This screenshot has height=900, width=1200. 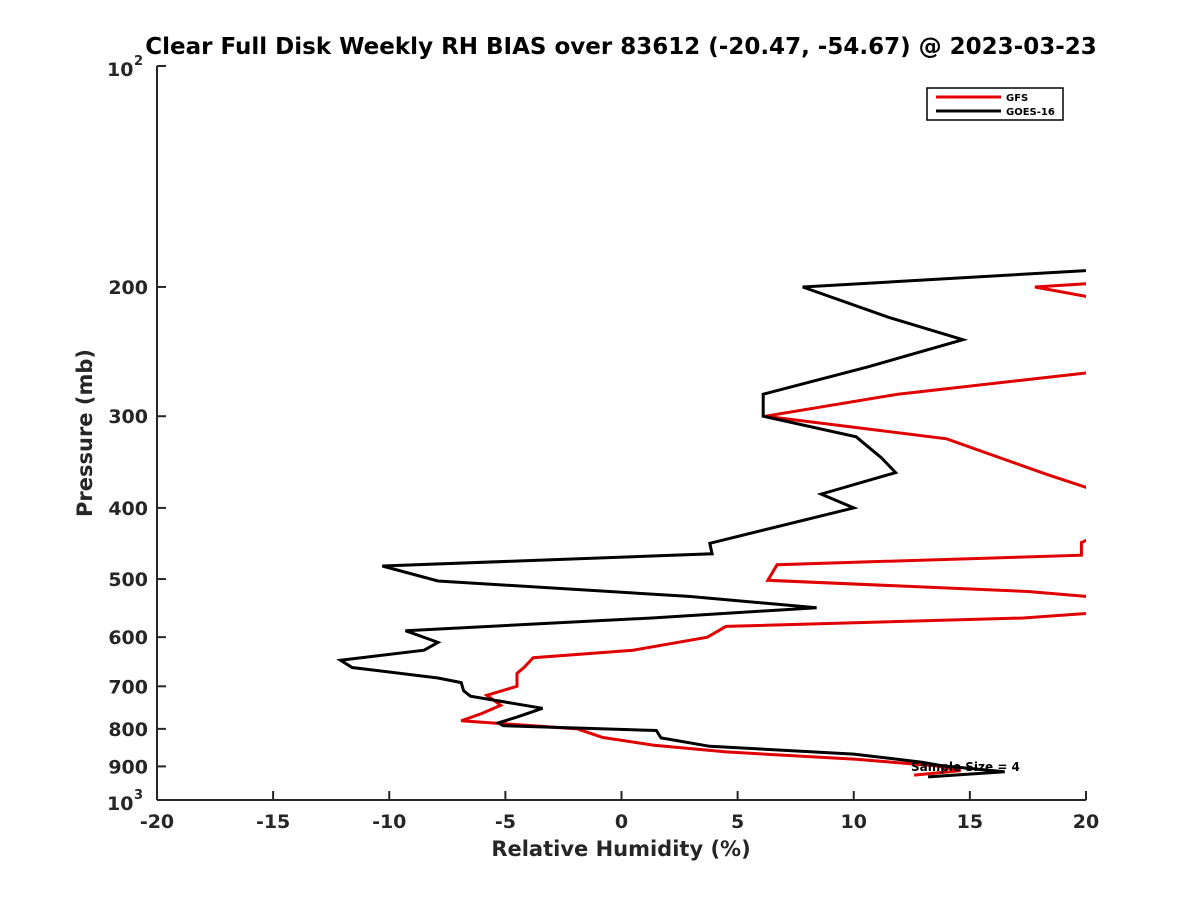 I want to click on y-tick-label: 400, so click(x=128, y=509).